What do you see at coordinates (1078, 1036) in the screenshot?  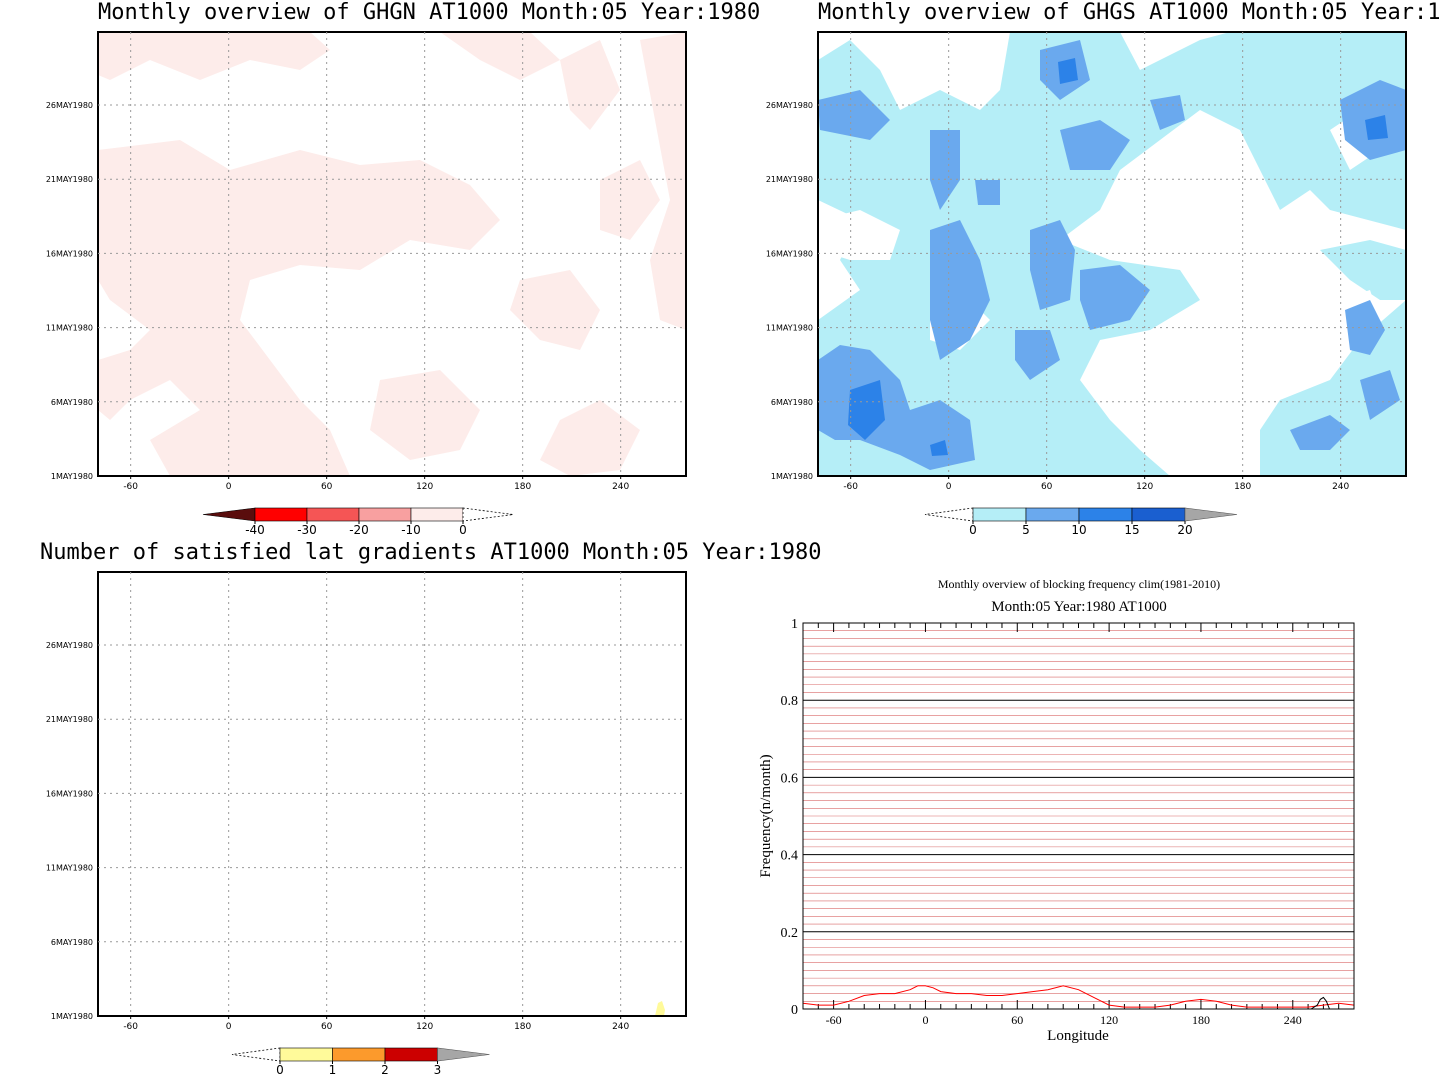 I see `line-xlabel: Longitude` at bounding box center [1078, 1036].